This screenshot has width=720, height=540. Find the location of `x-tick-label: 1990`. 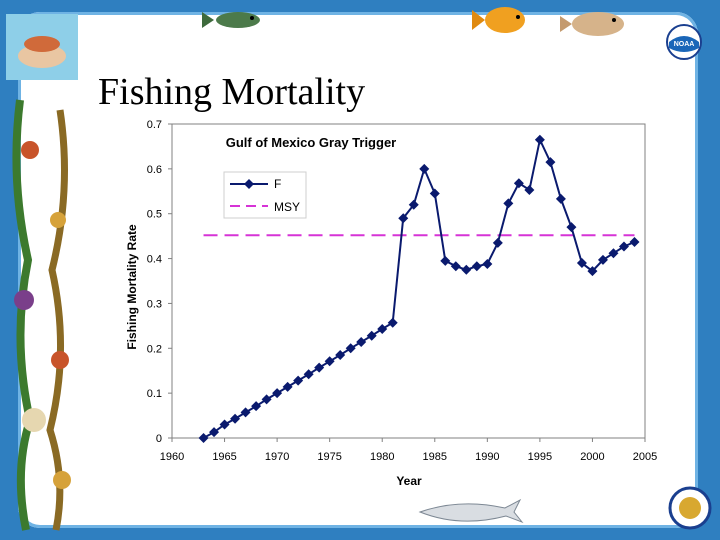

x-tick-label: 1990 is located at coordinates (487, 457).